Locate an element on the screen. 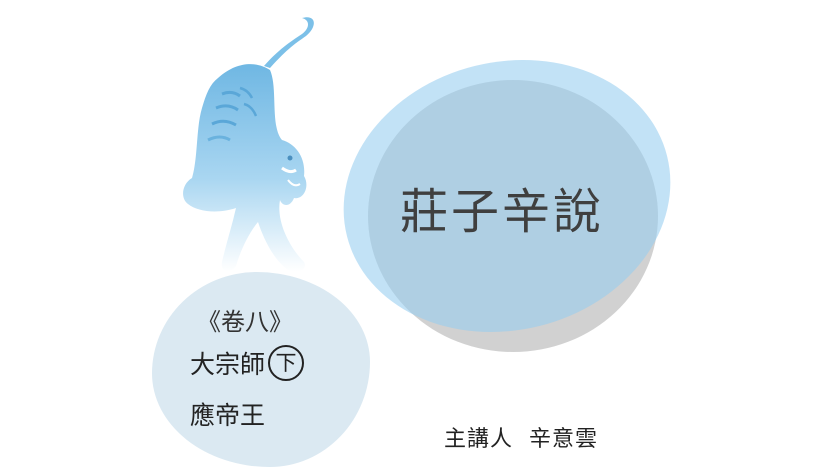  lecturer-name: 辛意雲 is located at coordinates (564, 439).